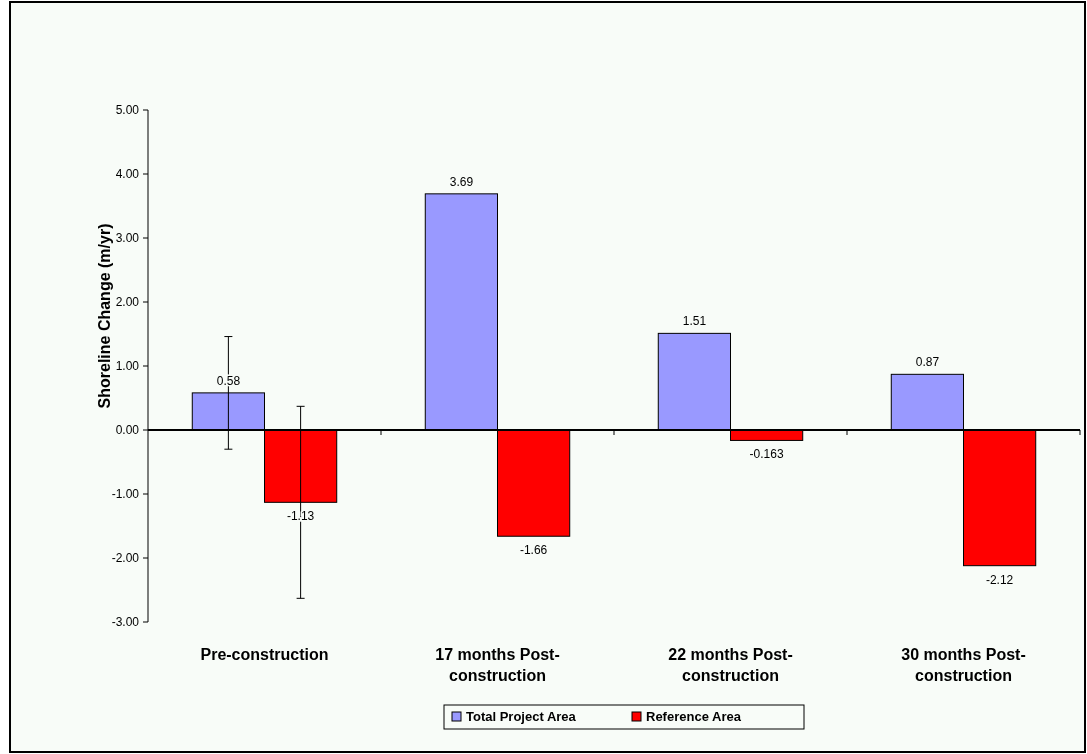 This screenshot has width=1087, height=754. I want to click on y-tick-label: -3.00, so click(125, 622).